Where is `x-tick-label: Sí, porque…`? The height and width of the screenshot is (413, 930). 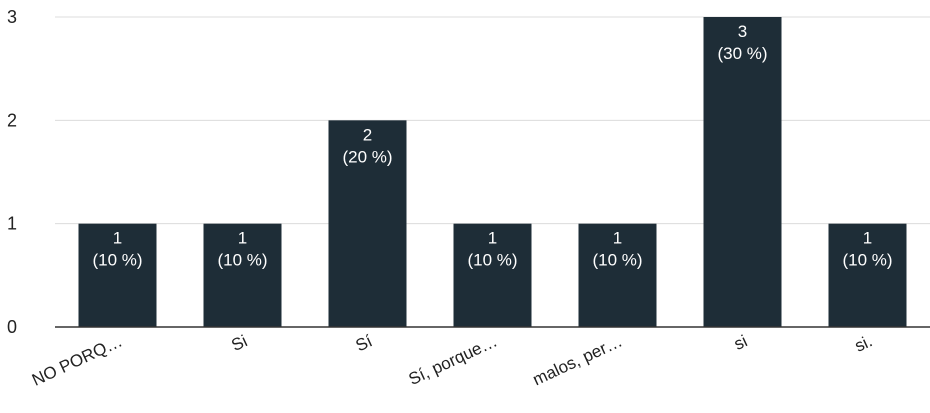
x-tick-label: Sí, porque… is located at coordinates (453, 360).